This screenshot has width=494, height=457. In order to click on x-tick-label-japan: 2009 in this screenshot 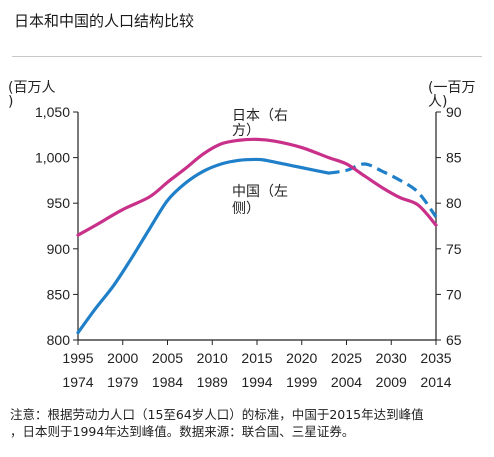, I will do `click(391, 382)`.